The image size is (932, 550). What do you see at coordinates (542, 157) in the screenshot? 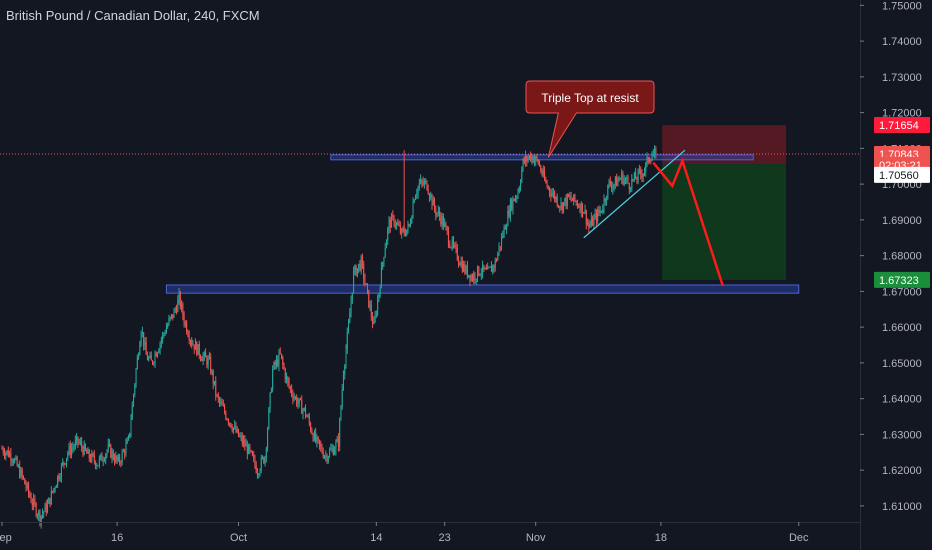
I see `resistance-zone` at bounding box center [542, 157].